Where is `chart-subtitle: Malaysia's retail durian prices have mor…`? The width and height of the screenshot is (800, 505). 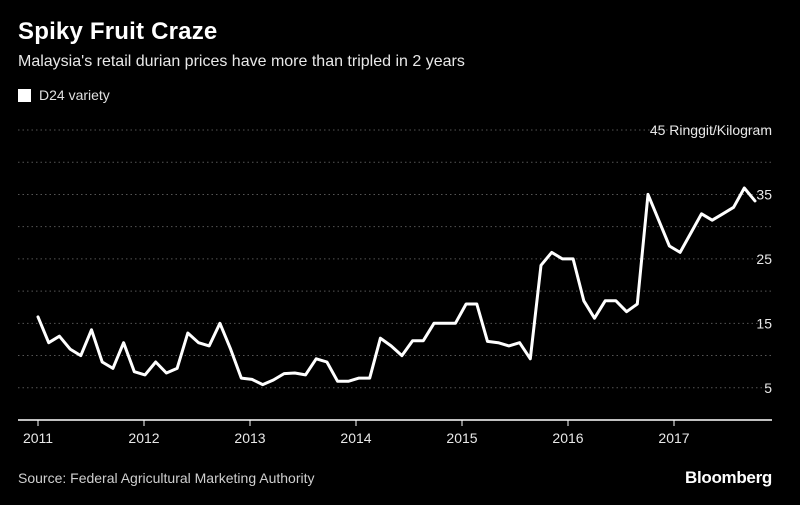 chart-subtitle: Malaysia's retail durian prices have mor… is located at coordinates (241, 61).